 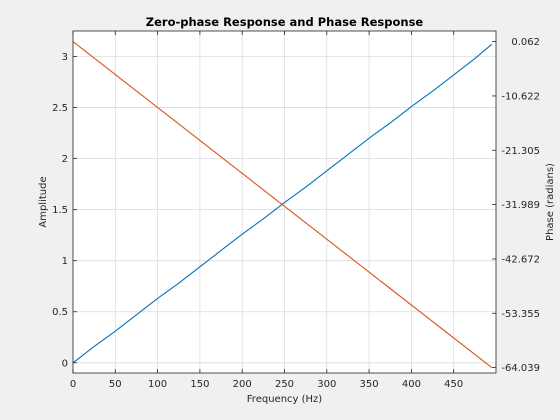 What do you see at coordinates (284, 384) in the screenshot?
I see `x-tick-label-5: 250` at bounding box center [284, 384].